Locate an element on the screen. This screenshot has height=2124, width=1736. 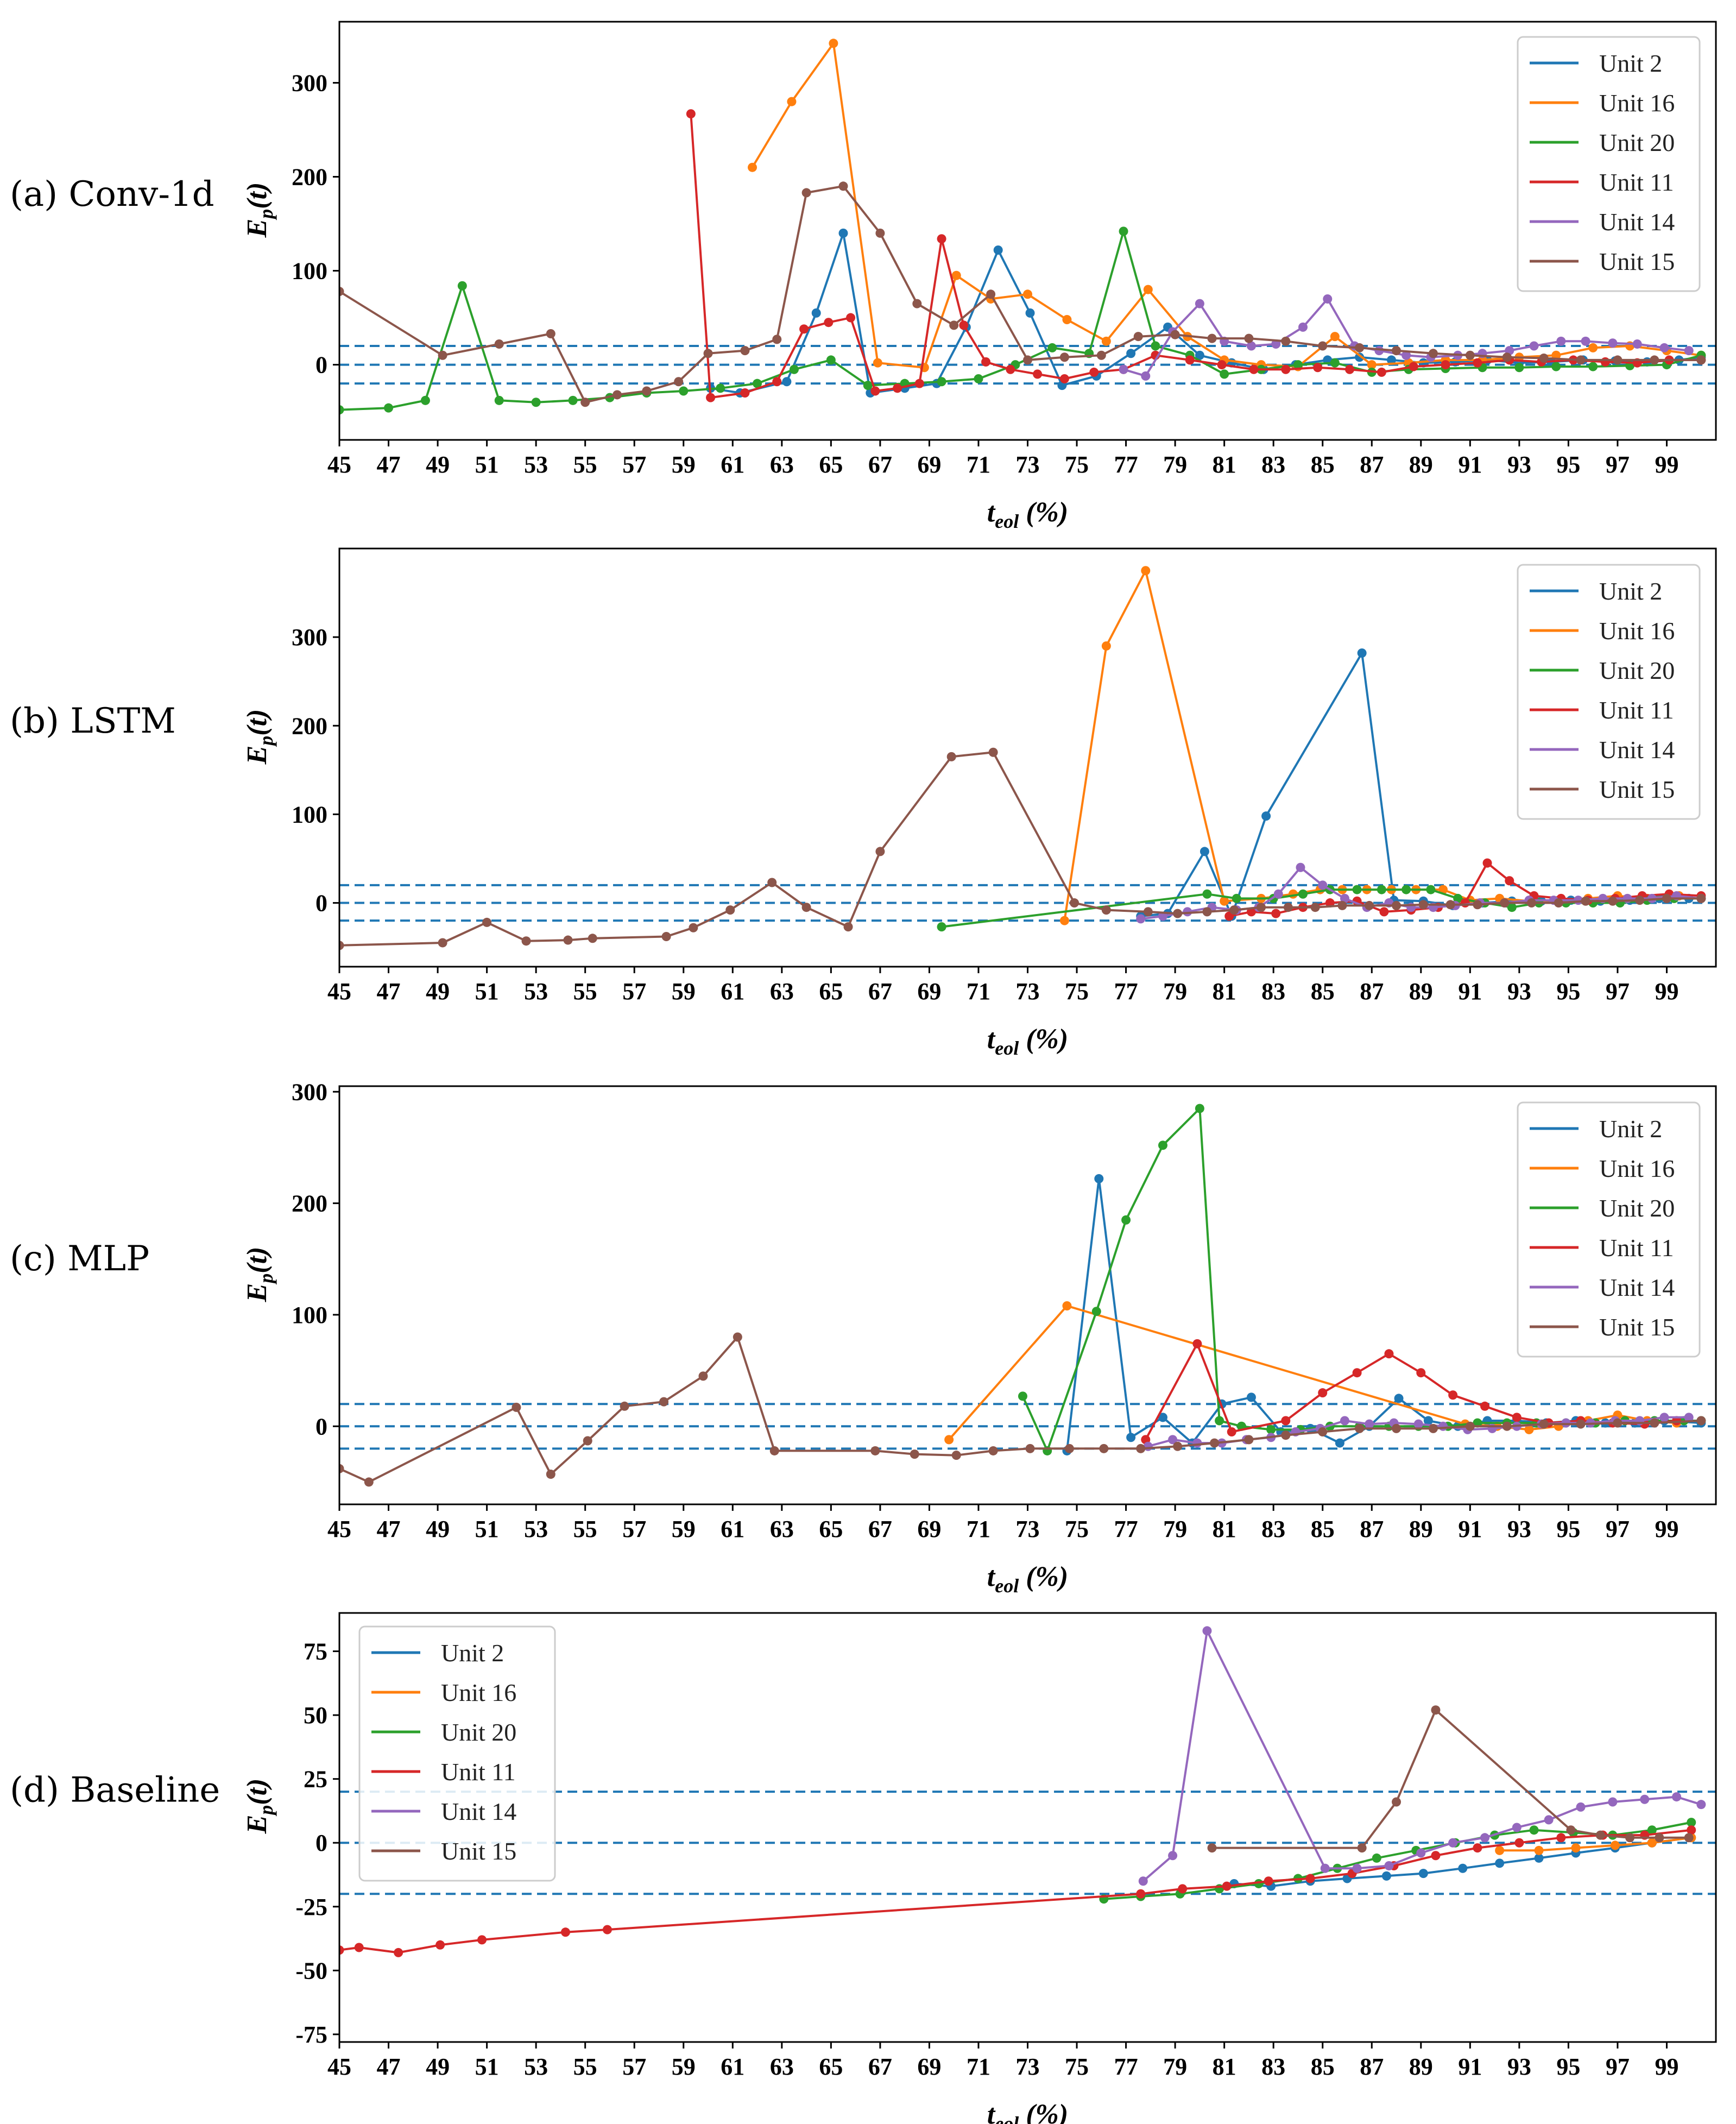
legend-entry: Unit 16 is located at coordinates (1637, 631).